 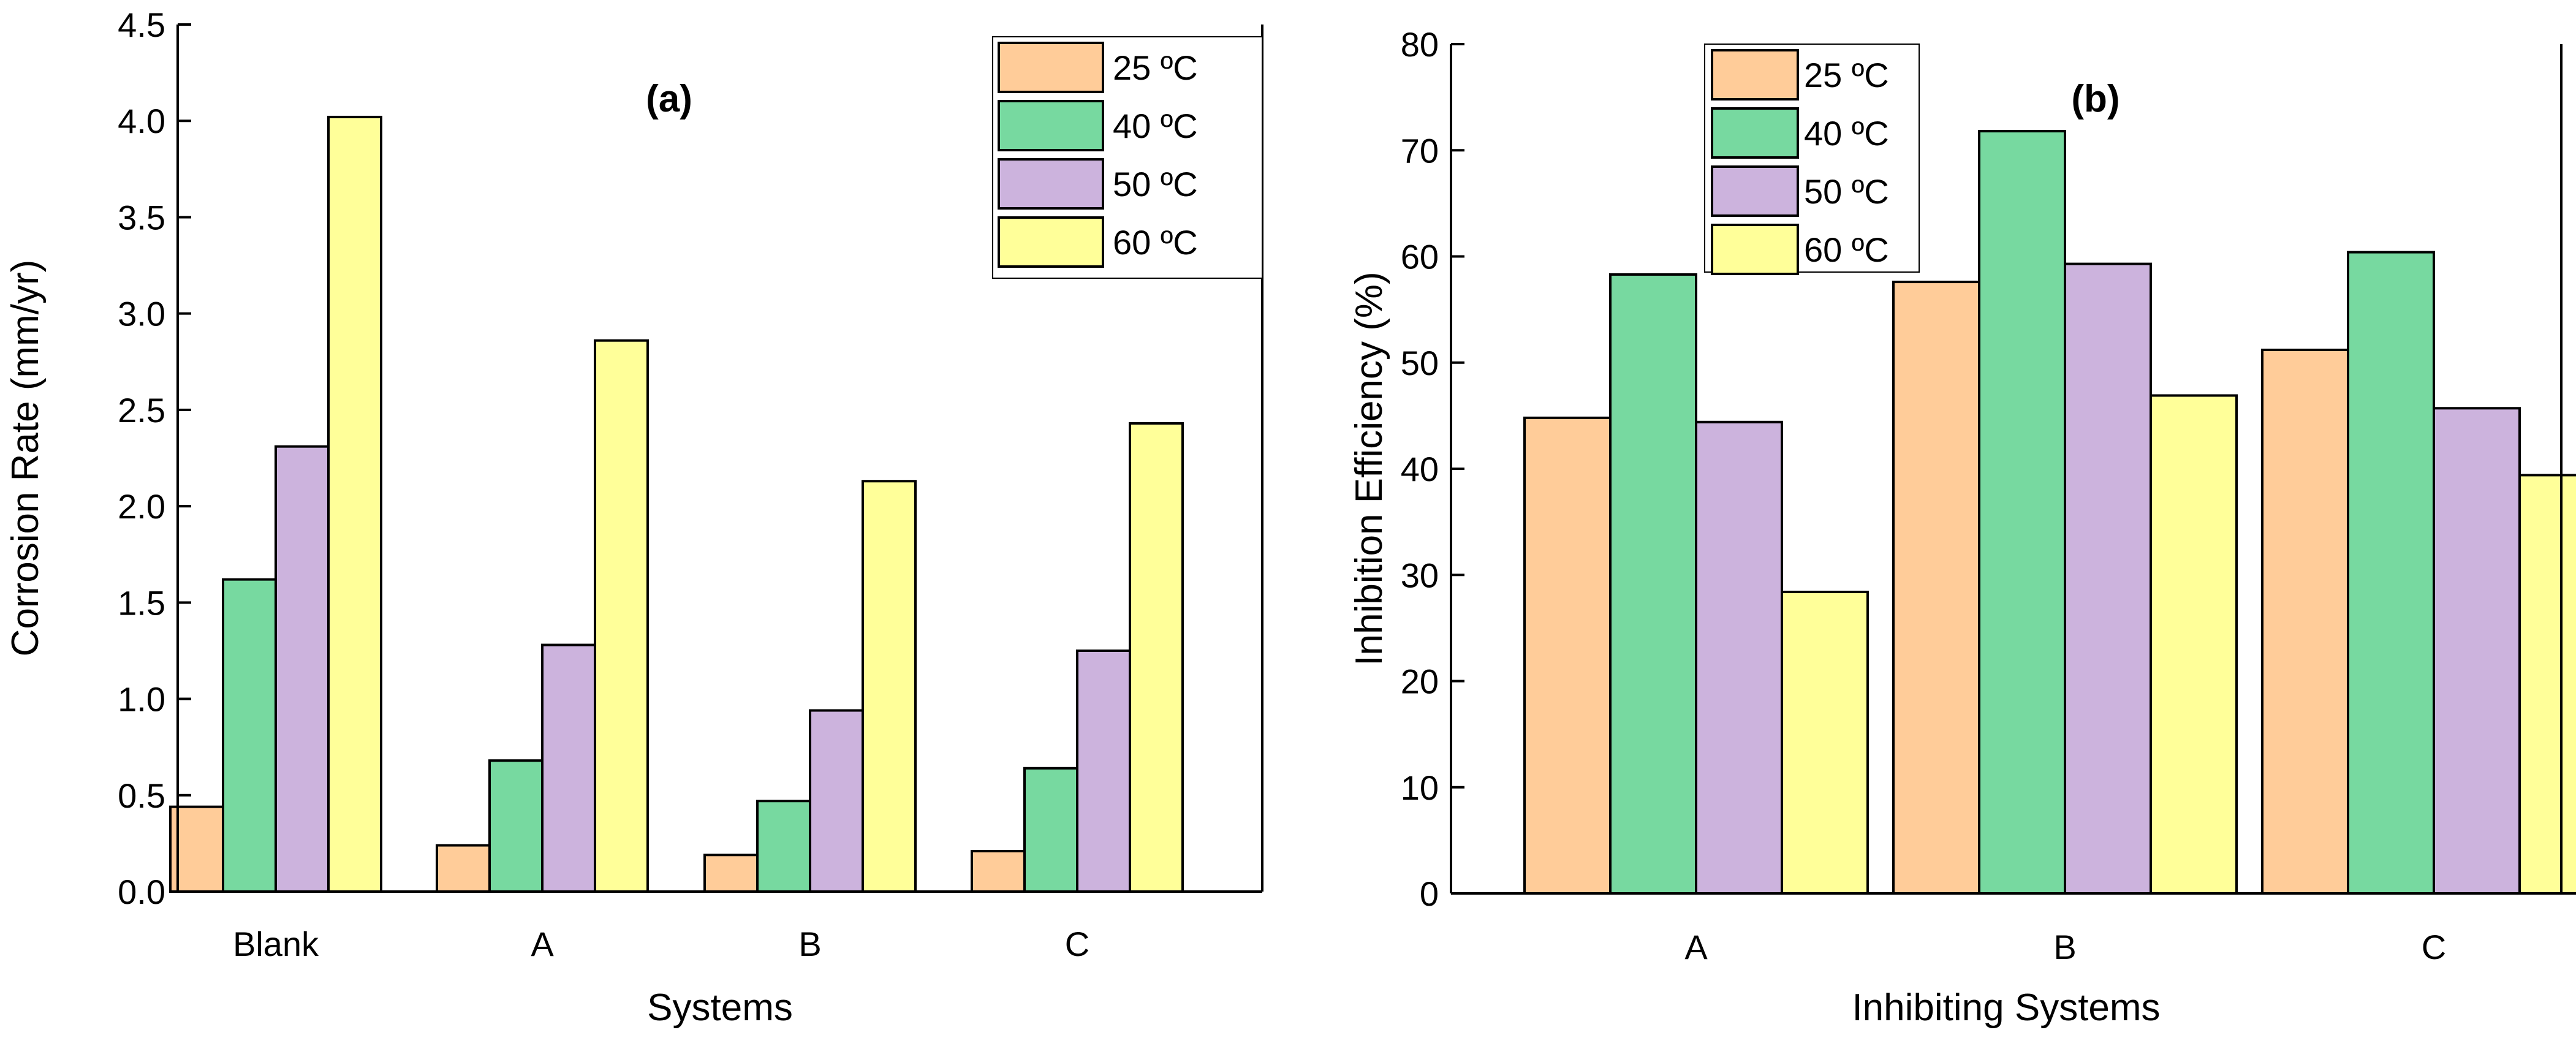 I want to click on bar-a-a-s3, so click(x=568, y=768).